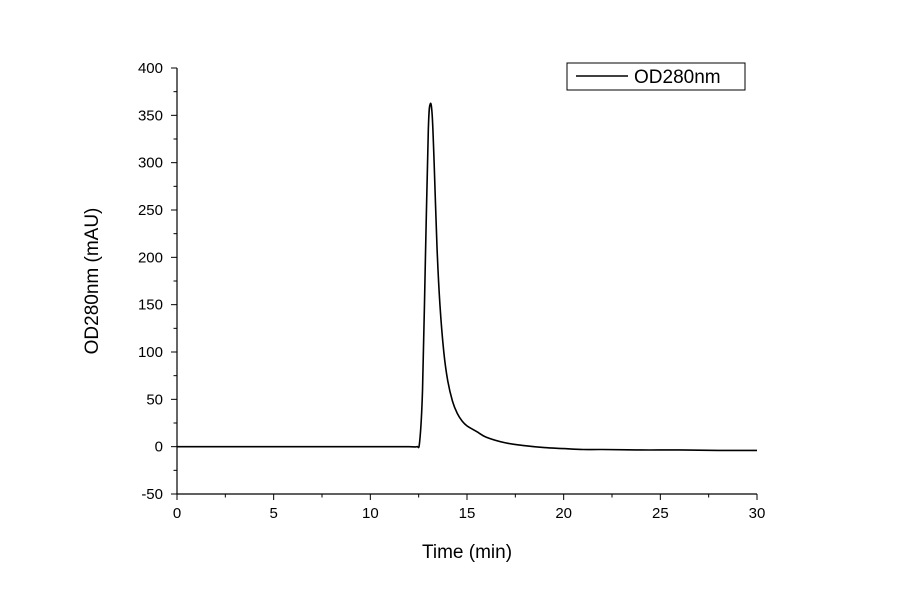 This screenshot has width=900, height=594. What do you see at coordinates (273, 513) in the screenshot?
I see `x-tick-label: 5` at bounding box center [273, 513].